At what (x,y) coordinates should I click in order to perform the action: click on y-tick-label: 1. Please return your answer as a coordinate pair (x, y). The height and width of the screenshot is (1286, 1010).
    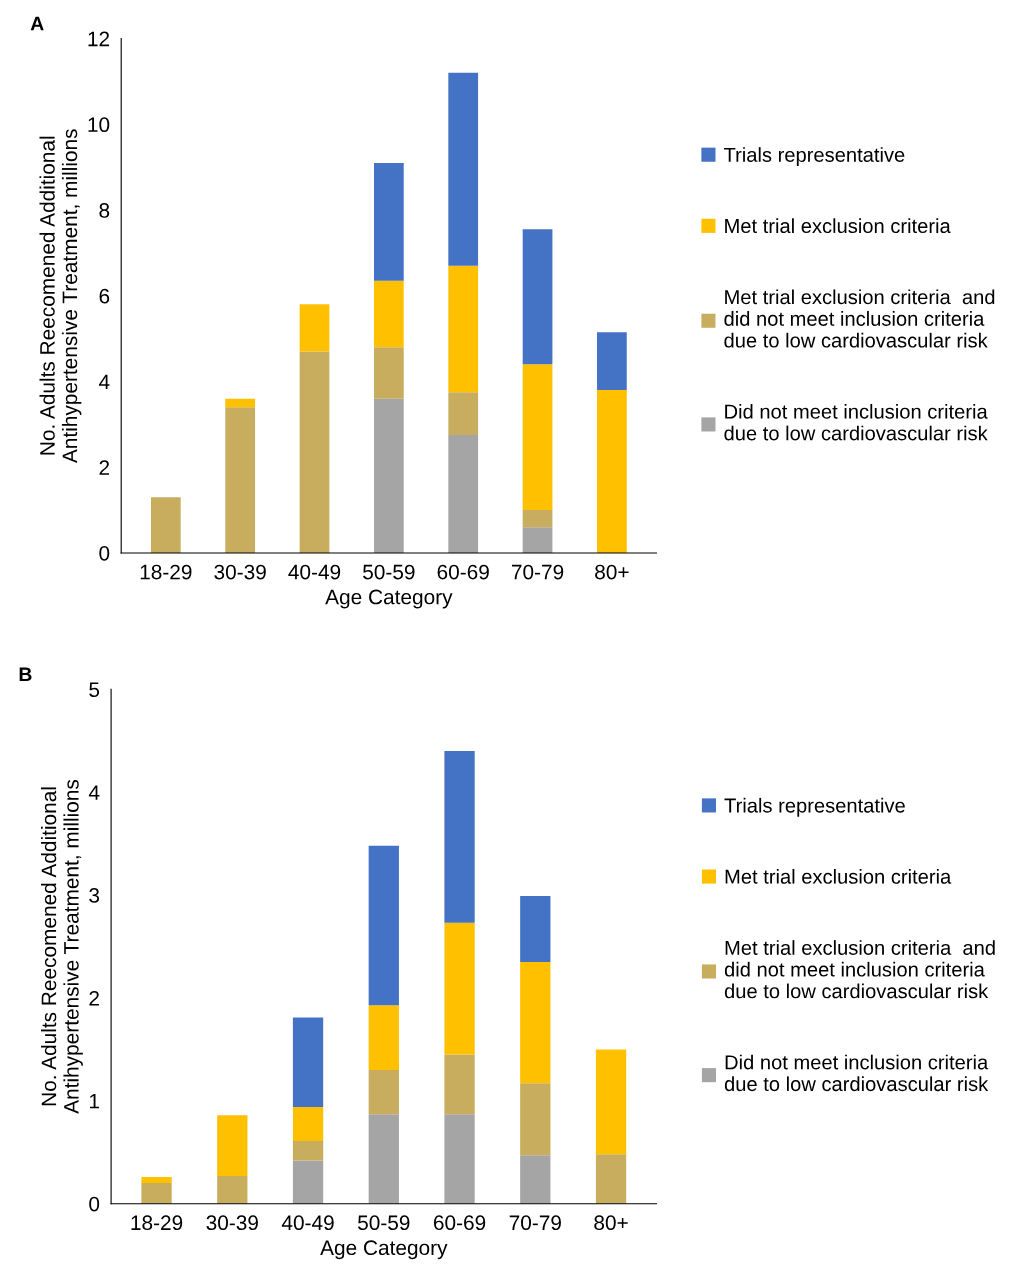
    Looking at the image, I should click on (94, 1101).